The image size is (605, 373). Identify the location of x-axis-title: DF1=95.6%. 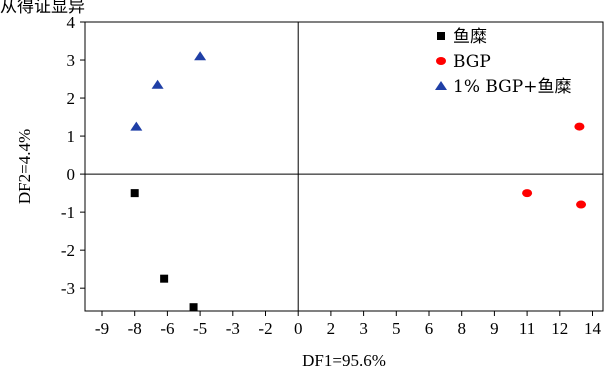
(344, 360).